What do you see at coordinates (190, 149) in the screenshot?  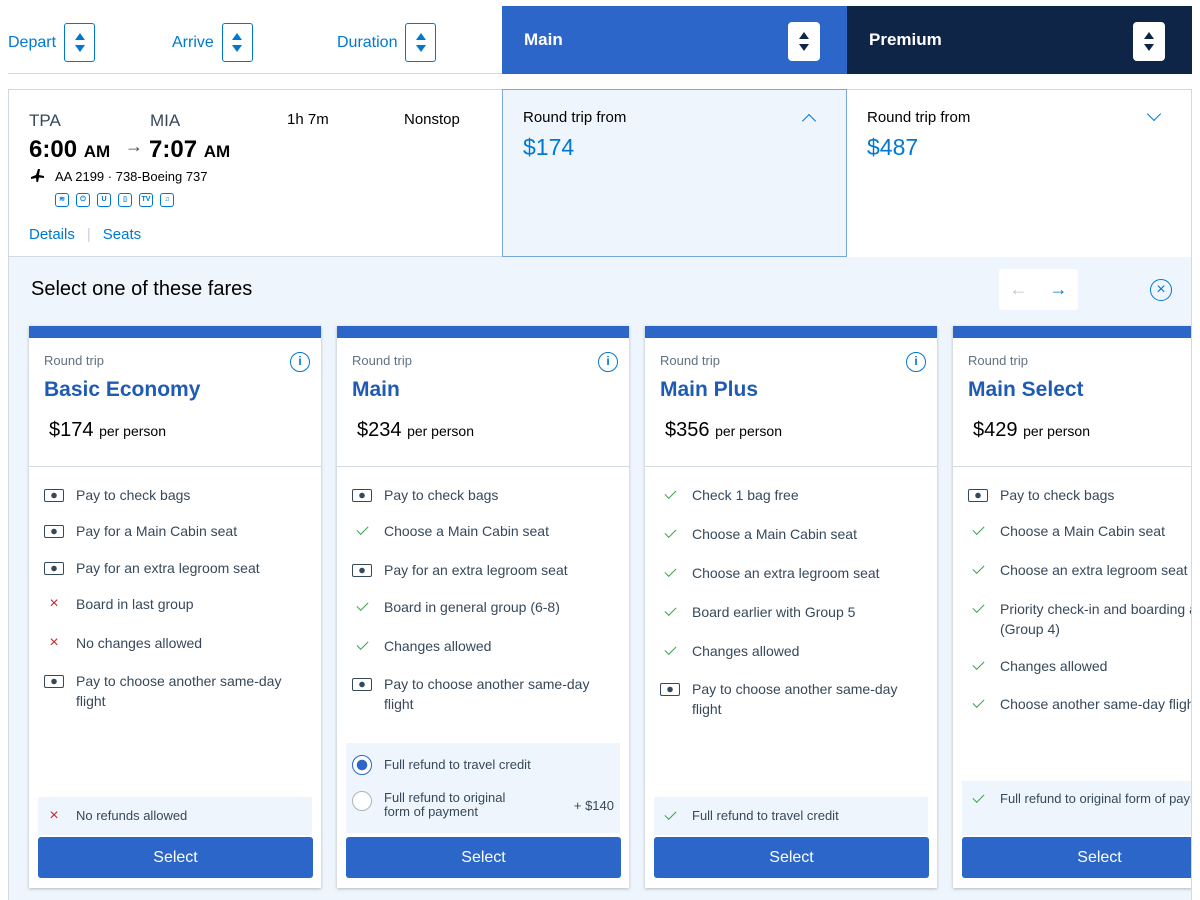 I see `arrive-time: 7:07 AM` at bounding box center [190, 149].